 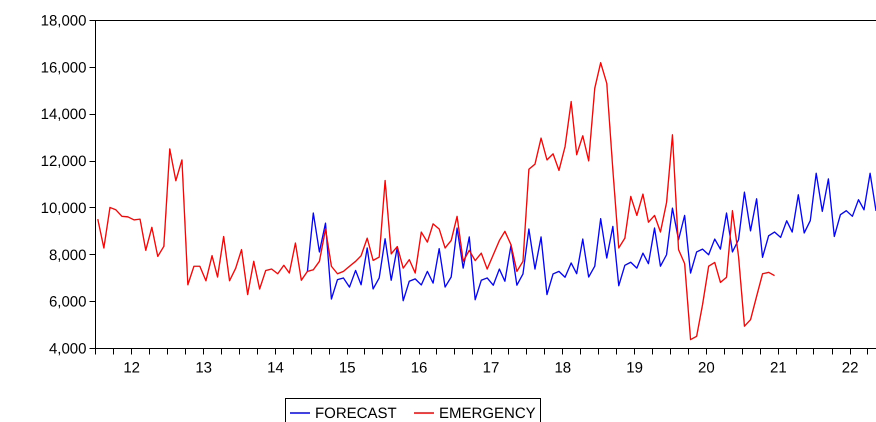 I want to click on x-tick-label: 19, so click(x=634, y=368).